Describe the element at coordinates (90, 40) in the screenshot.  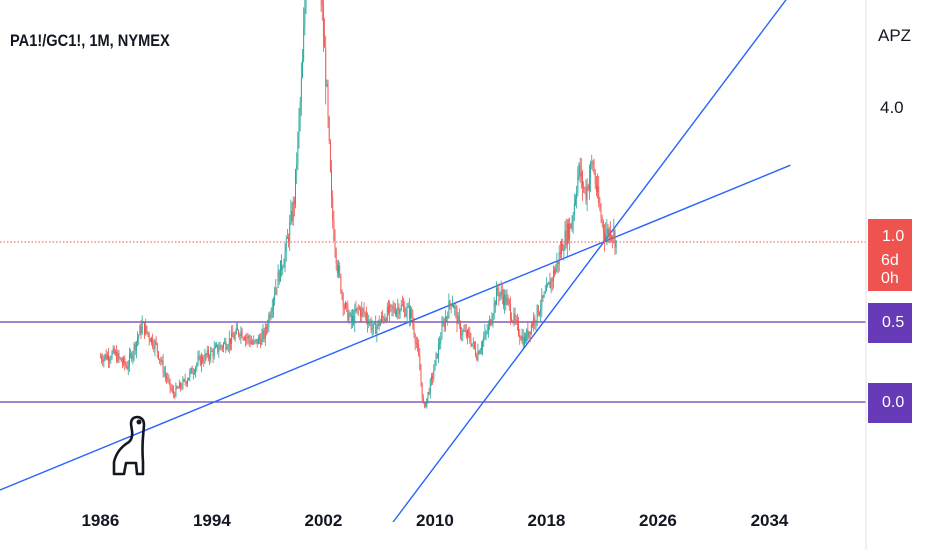
I see `symbol-title: PA1!/GC1!, 1M, NYMEX` at that location.